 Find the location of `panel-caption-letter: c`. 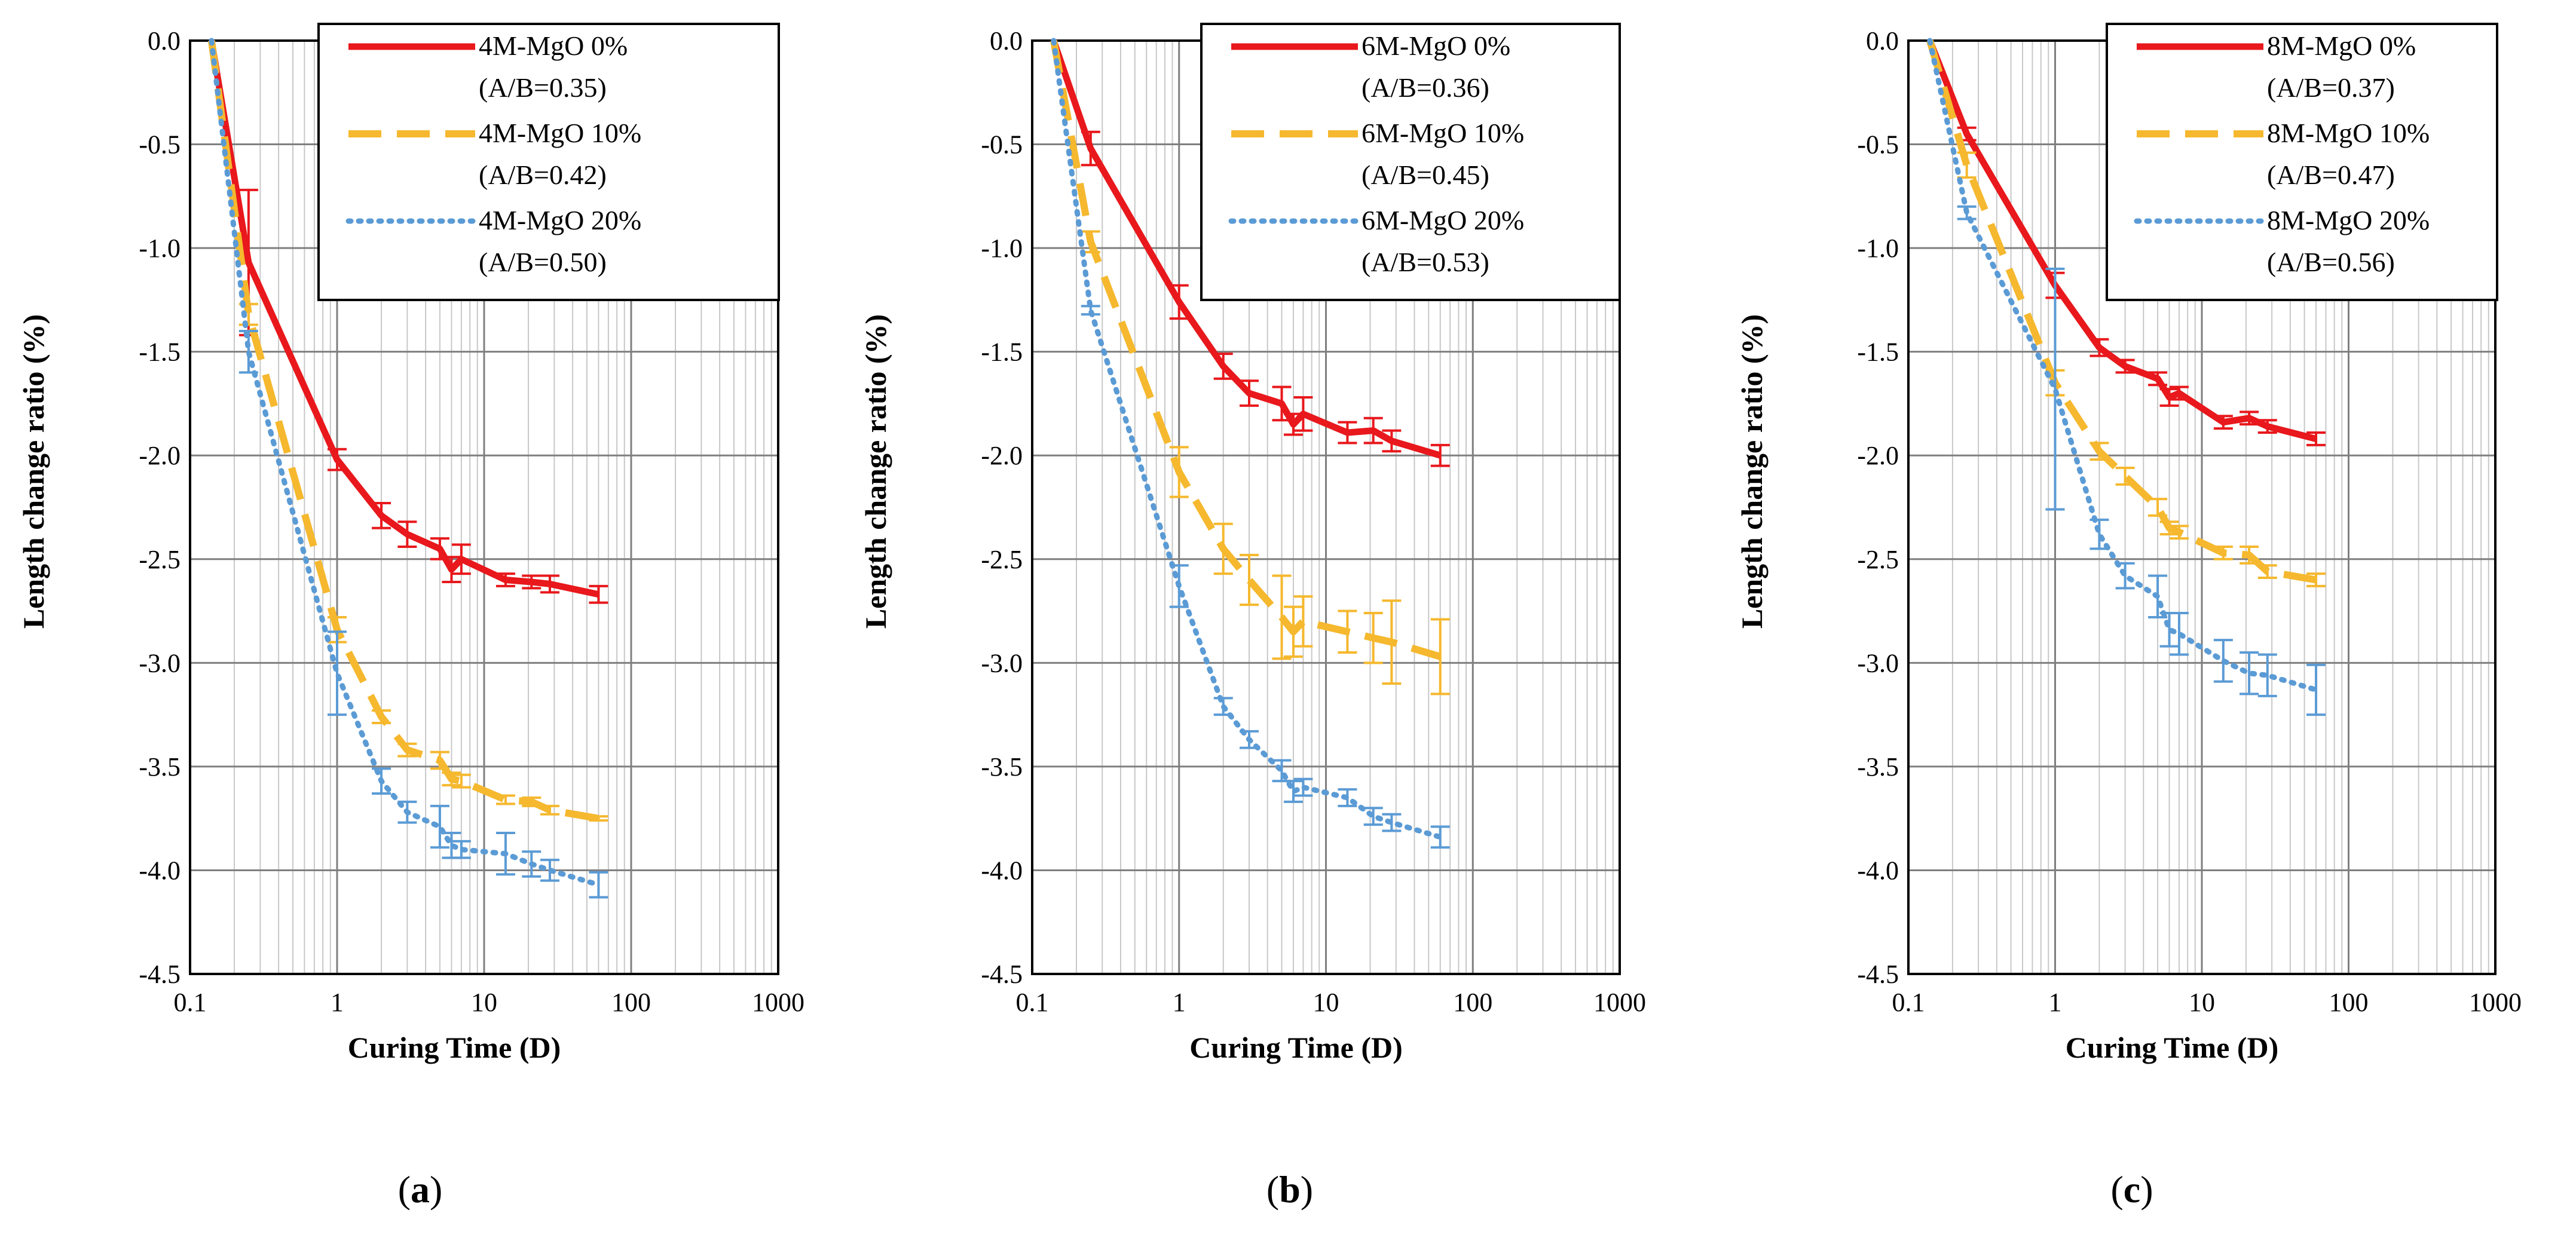

panel-caption-letter: c is located at coordinates (2132, 1189).